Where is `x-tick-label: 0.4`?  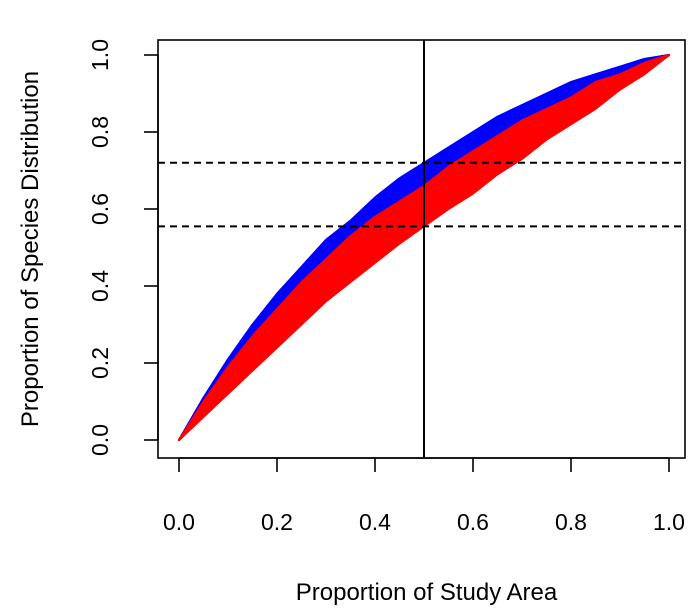 x-tick-label: 0.4 is located at coordinates (375, 522).